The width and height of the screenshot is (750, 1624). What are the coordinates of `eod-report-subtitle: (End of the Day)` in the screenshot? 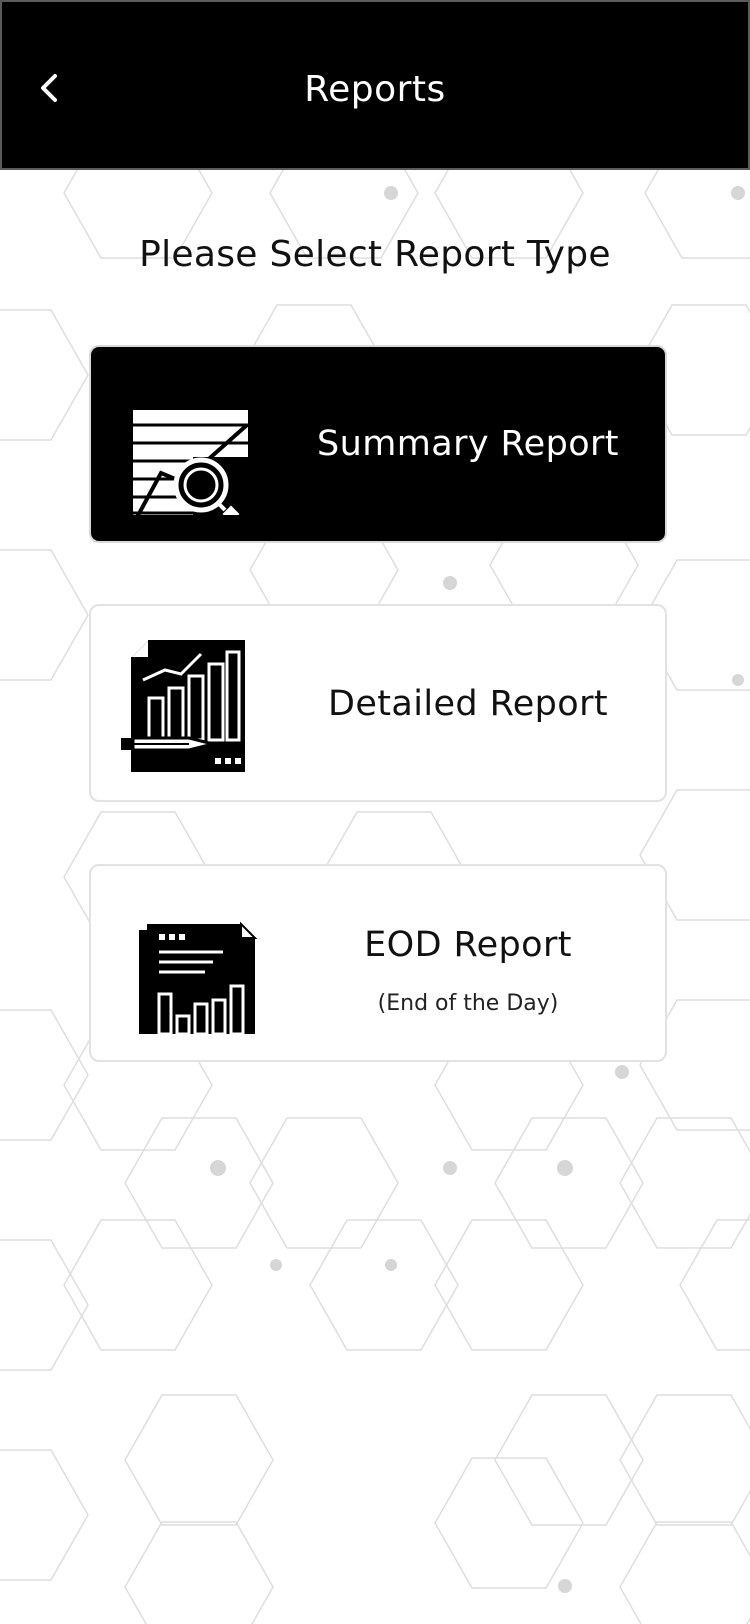 It's located at (468, 1003).